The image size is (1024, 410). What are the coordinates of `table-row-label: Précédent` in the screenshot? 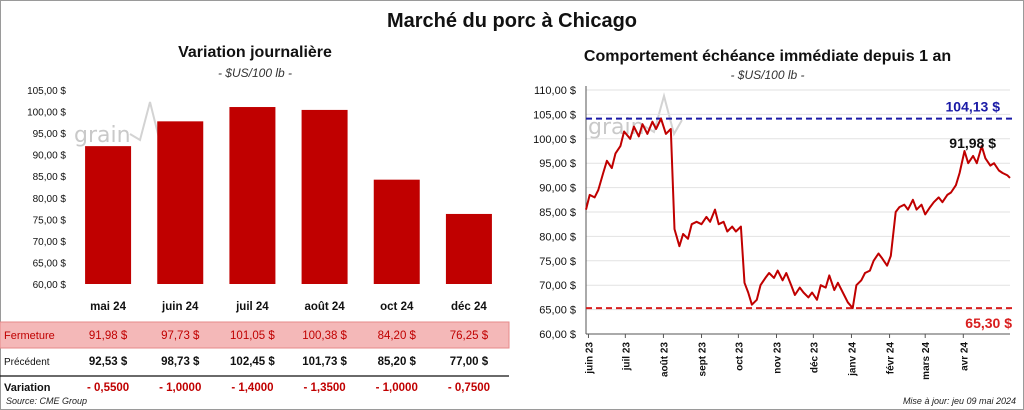 It's located at (27, 362).